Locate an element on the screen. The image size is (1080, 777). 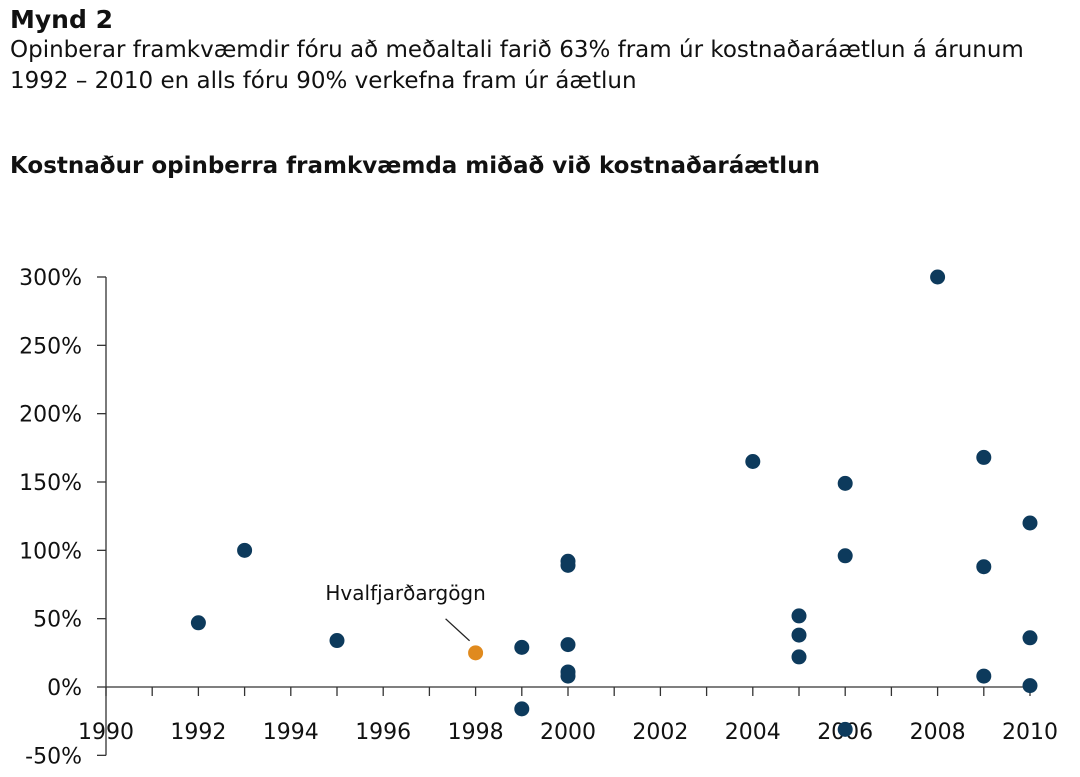
x-tick-label: 2010 is located at coordinates (1030, 732).